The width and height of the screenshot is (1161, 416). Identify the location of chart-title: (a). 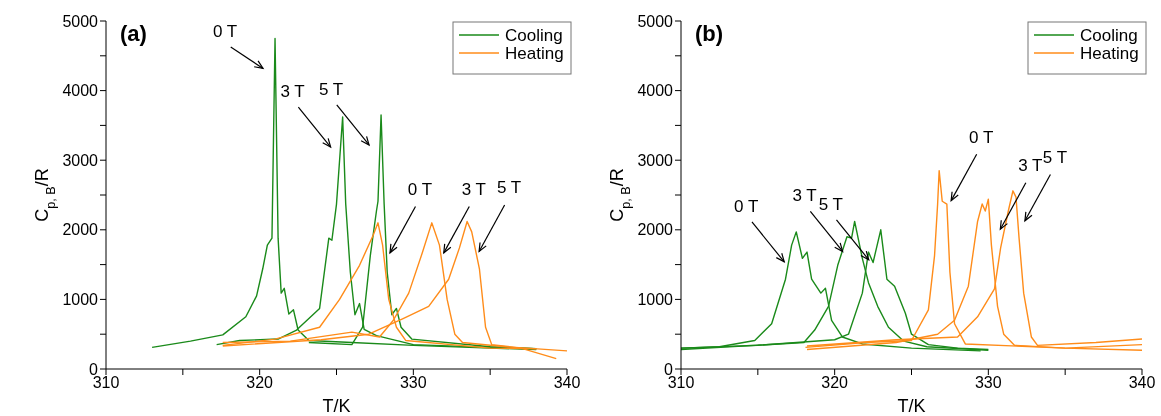
(133, 33).